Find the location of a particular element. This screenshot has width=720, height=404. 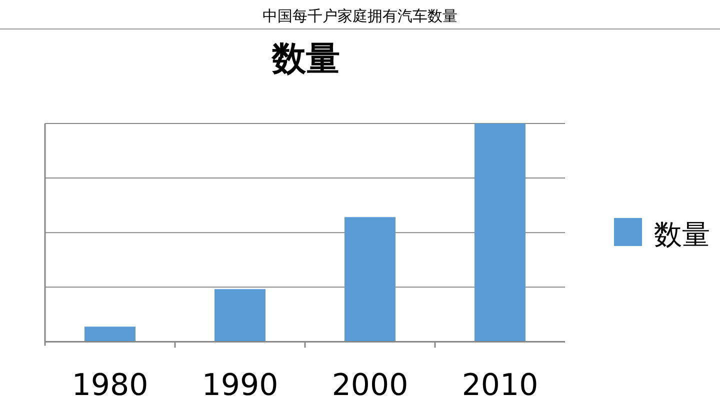

x-tick-label: 1990 is located at coordinates (240, 385).